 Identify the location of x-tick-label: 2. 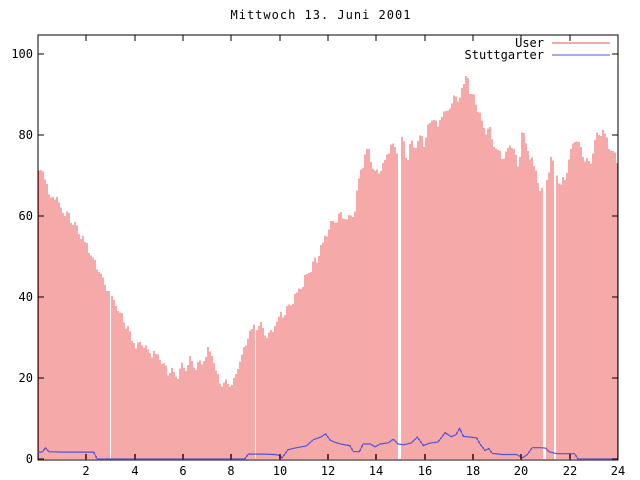
(85, 471).